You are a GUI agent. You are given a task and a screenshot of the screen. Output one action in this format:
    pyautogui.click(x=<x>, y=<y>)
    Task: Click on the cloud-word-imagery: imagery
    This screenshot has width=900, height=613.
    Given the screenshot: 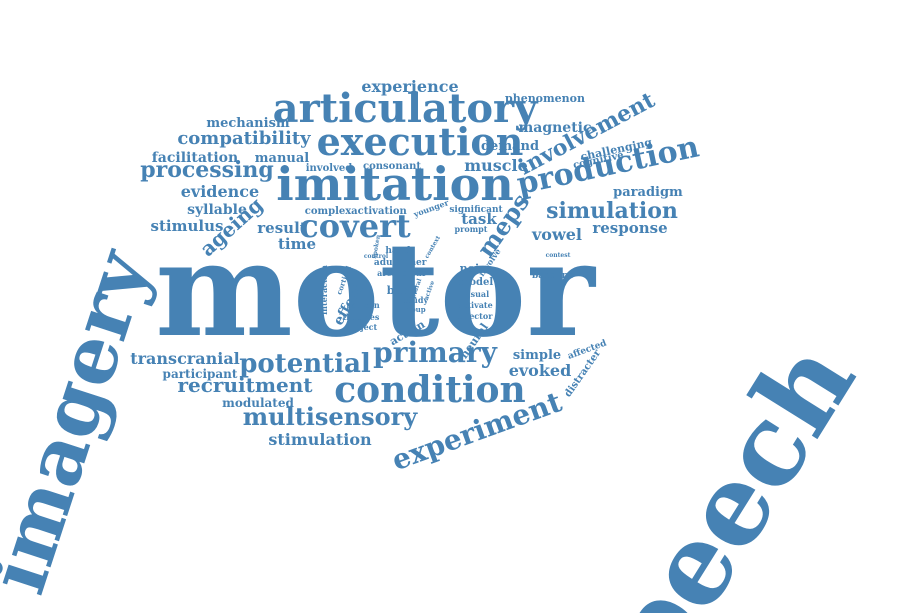 What is the action you would take?
    pyautogui.click(x=84, y=420)
    